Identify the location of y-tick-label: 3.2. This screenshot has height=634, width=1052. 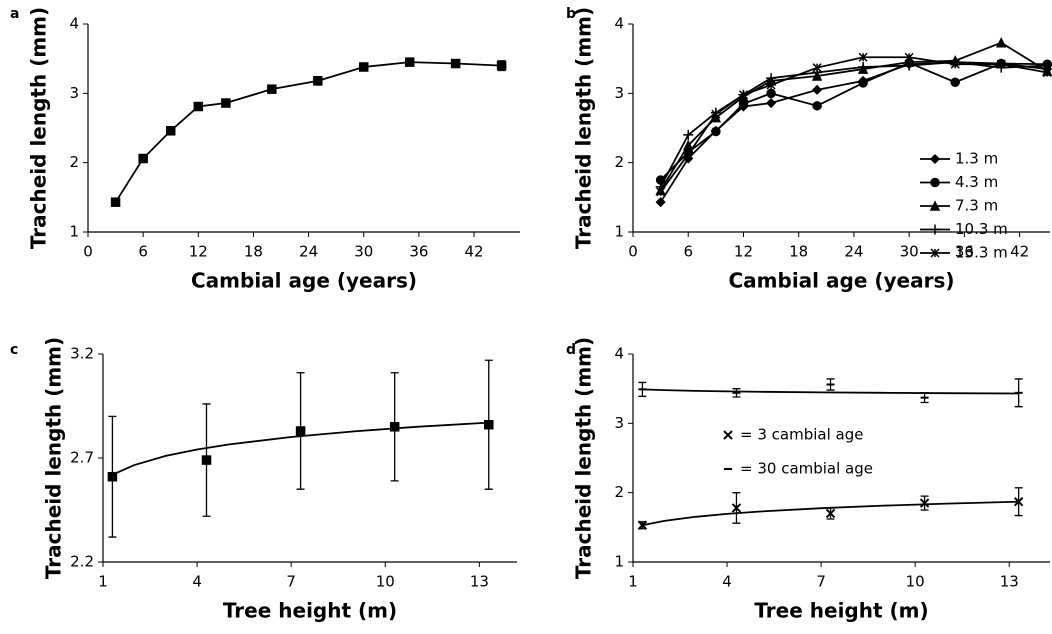
(82, 354).